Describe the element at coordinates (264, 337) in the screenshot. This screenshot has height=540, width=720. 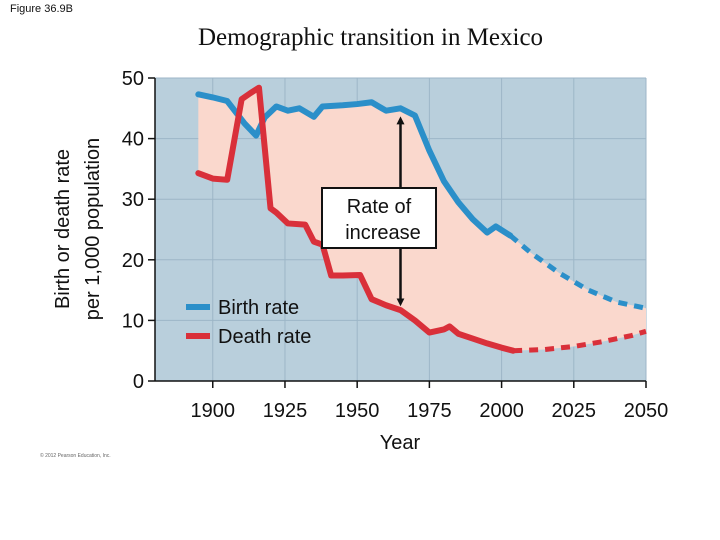
I see `legend-death-label: Death rate` at that location.